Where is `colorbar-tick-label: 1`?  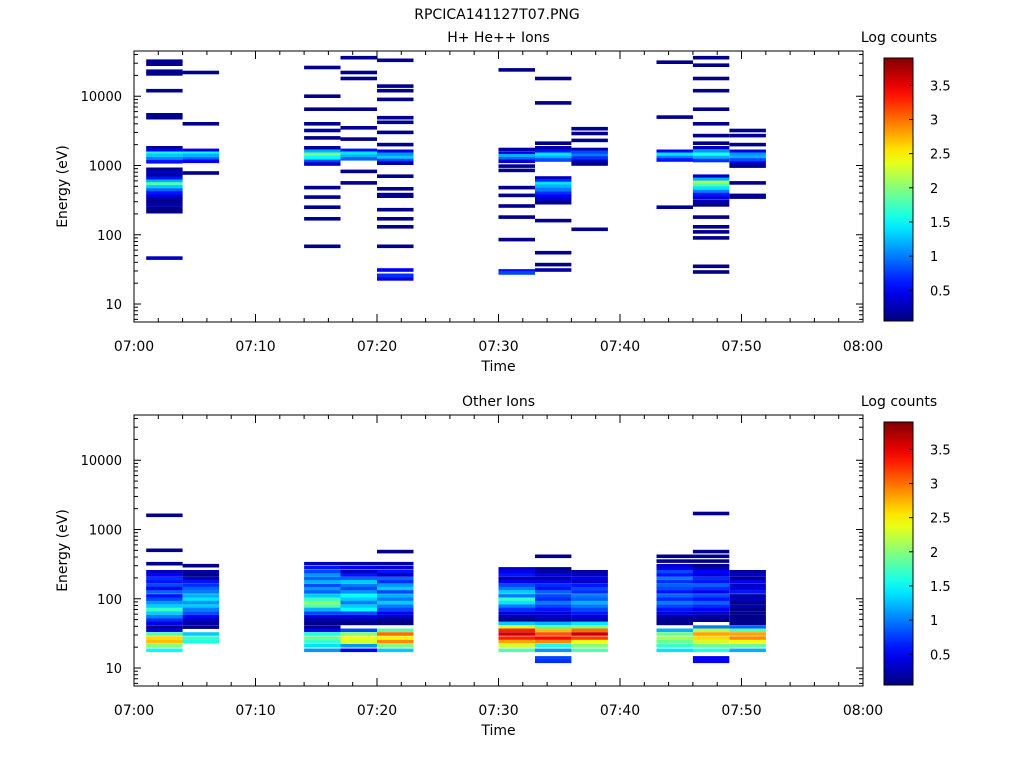
colorbar-tick-label: 1 is located at coordinates (934, 257).